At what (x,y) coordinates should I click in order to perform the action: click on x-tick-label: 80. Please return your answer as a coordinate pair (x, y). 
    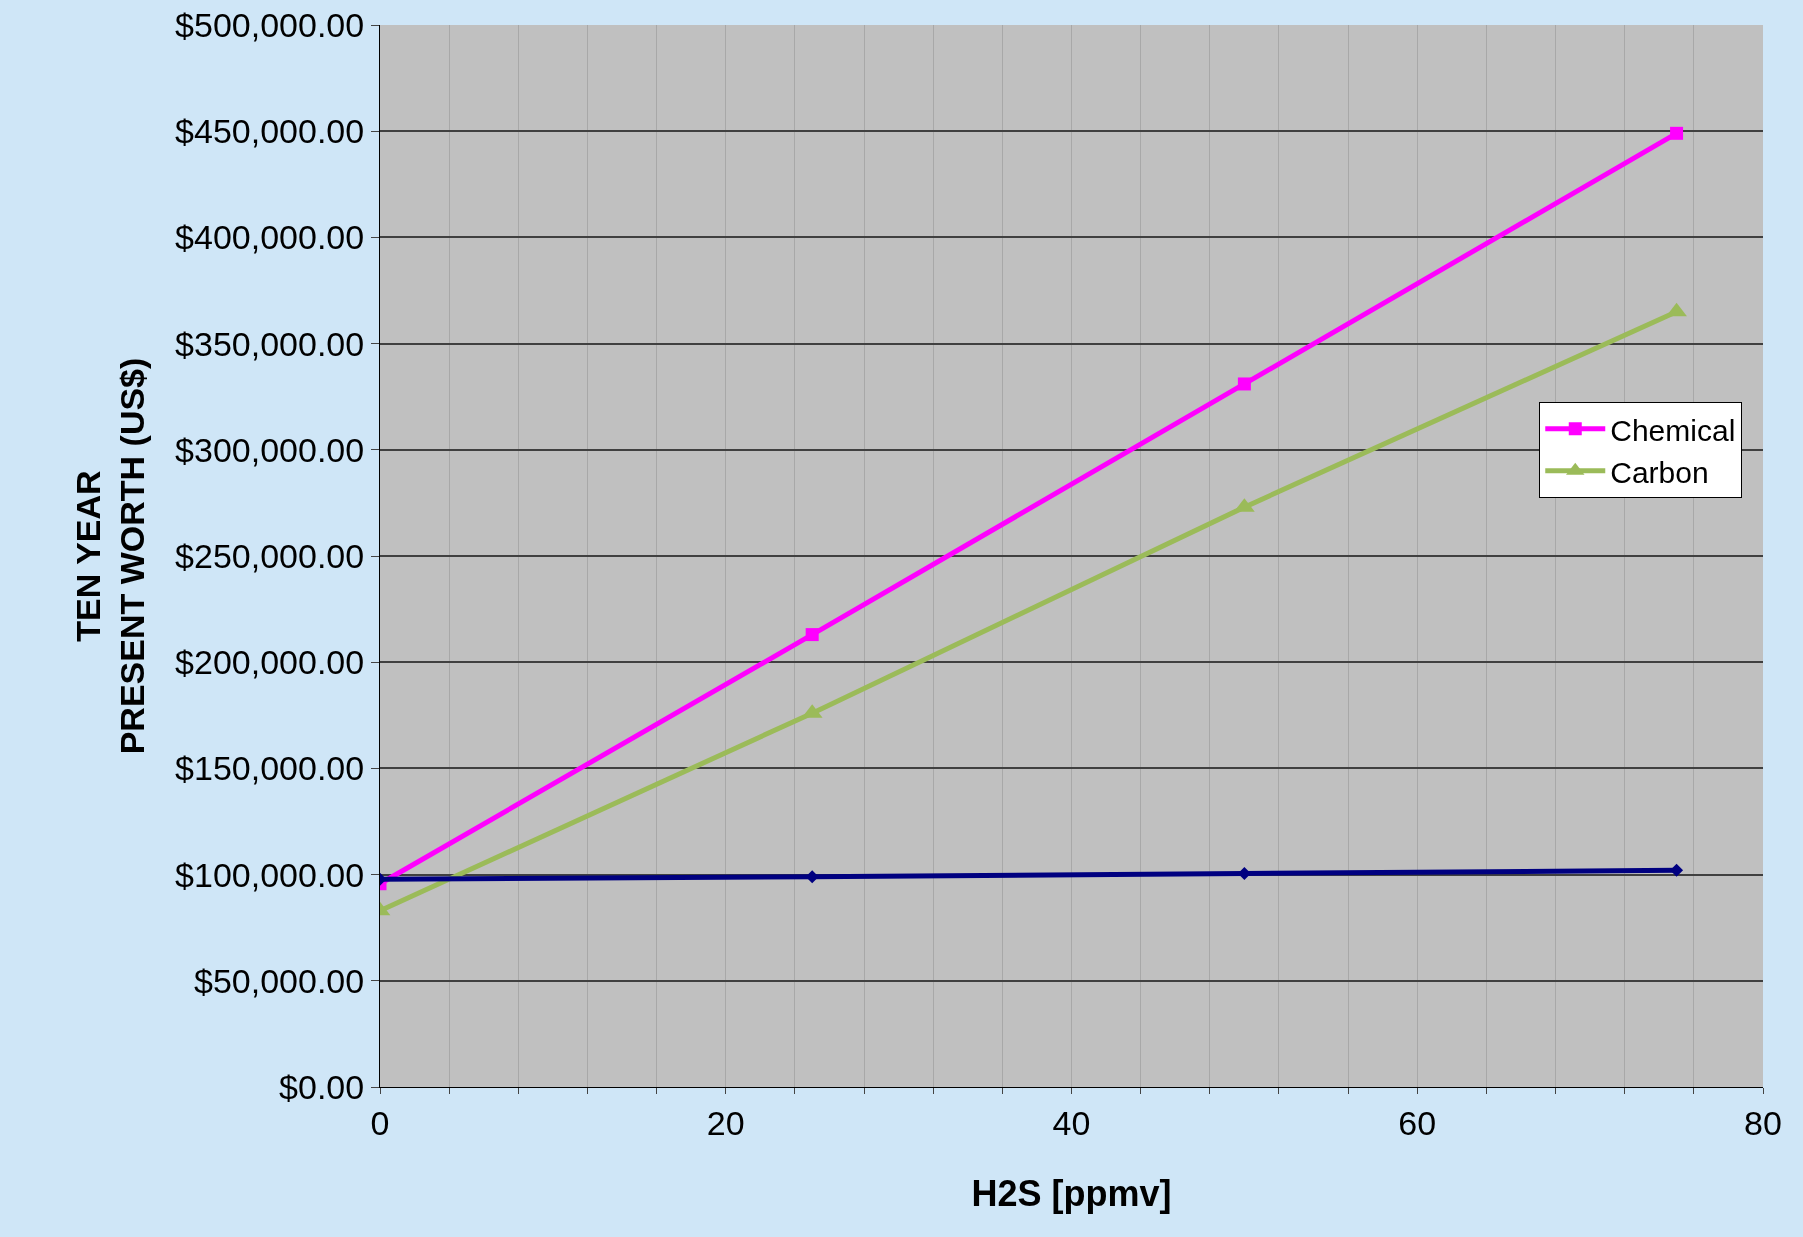
    Looking at the image, I should click on (1763, 1122).